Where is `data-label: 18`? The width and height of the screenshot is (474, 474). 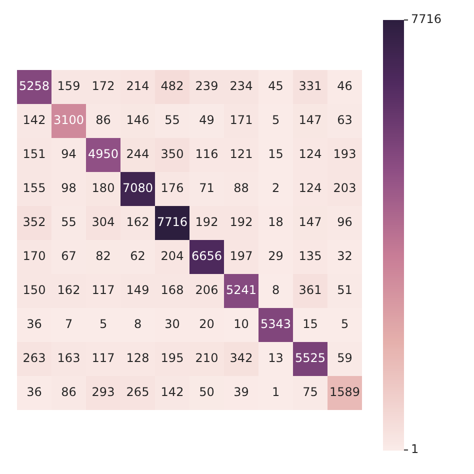
data-label: 18 is located at coordinates (276, 222).